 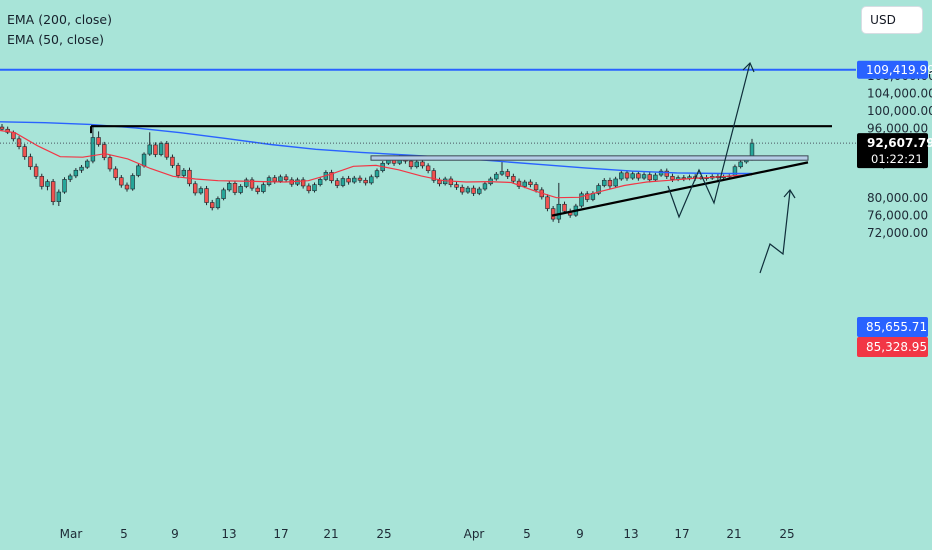 What do you see at coordinates (896, 347) in the screenshot?
I see `ema50-value-label: 85,328.95` at bounding box center [896, 347].